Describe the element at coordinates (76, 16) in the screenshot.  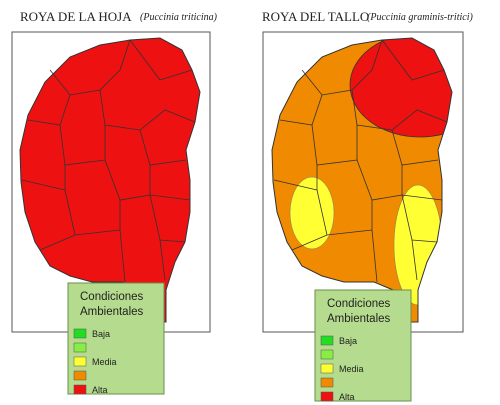
I see `map-title: ROYA DE LA HOJA` at that location.